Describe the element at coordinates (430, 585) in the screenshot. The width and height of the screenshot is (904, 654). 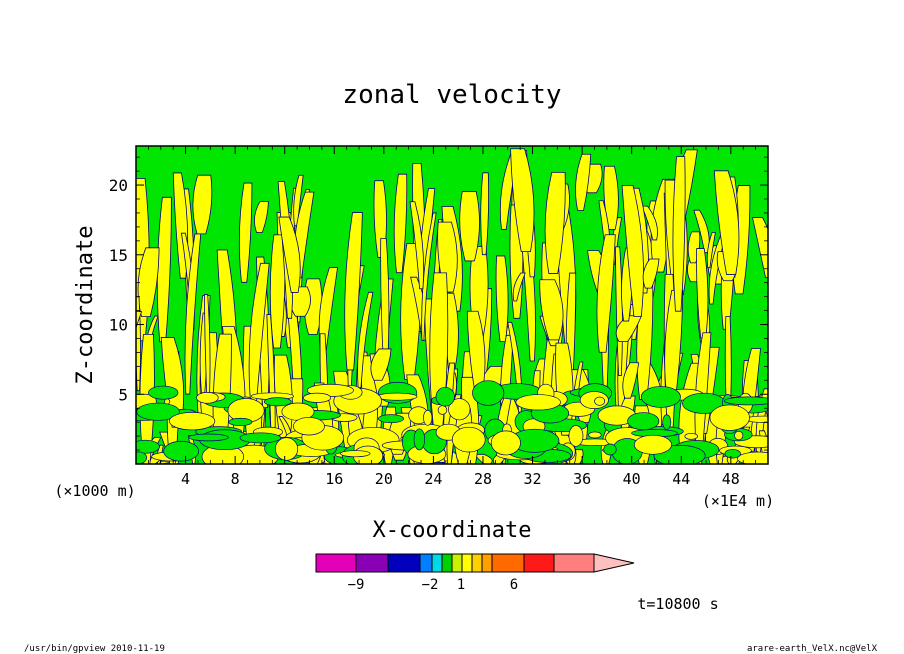
I see `colorbar-label: −2` at that location.